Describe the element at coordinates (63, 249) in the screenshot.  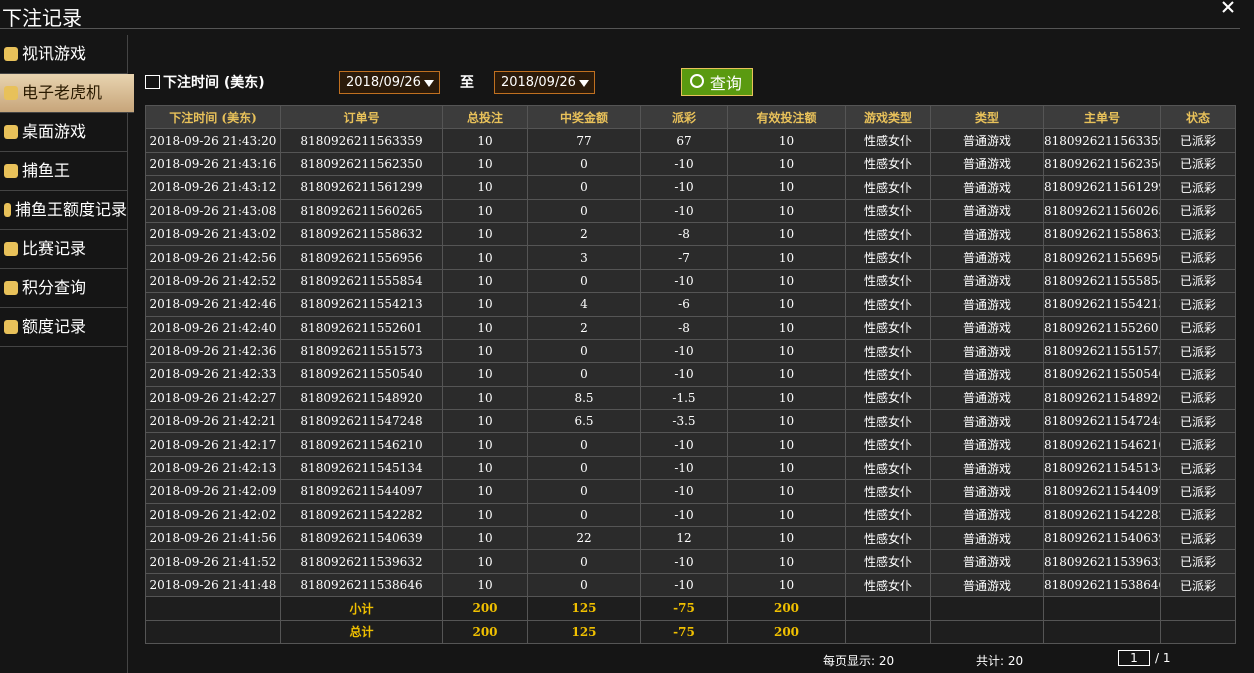
I see `sidebar-item: 比赛记录` at that location.